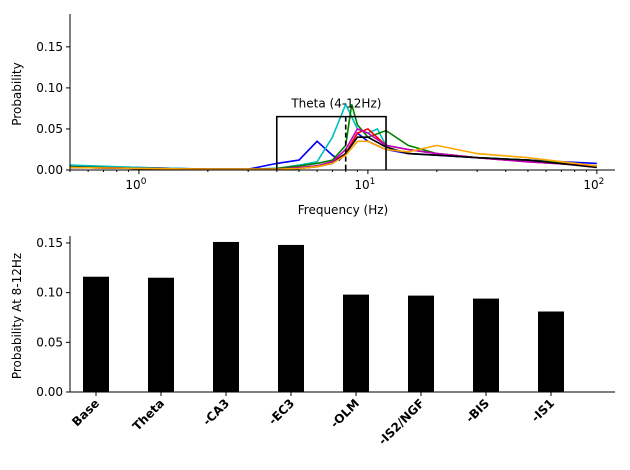  Describe the element at coordinates (226, 316) in the screenshot. I see `bar-ca3` at that location.